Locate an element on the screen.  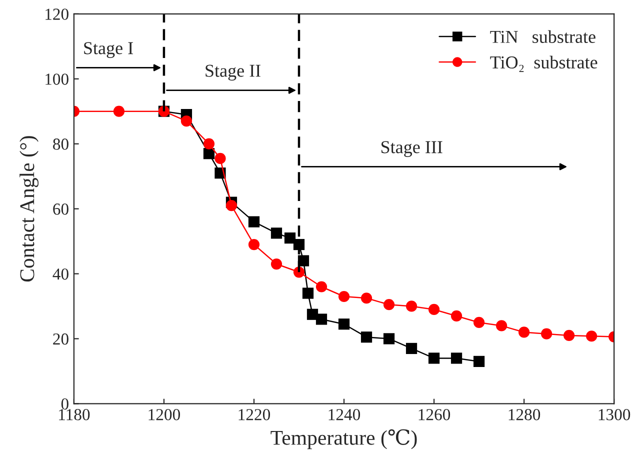
x-tick-label: 1200 is located at coordinates (164, 414).